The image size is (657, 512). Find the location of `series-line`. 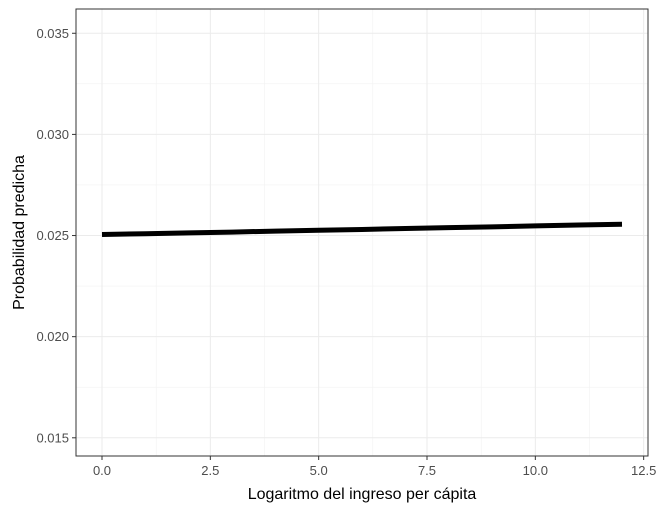

series-line is located at coordinates (362, 229).